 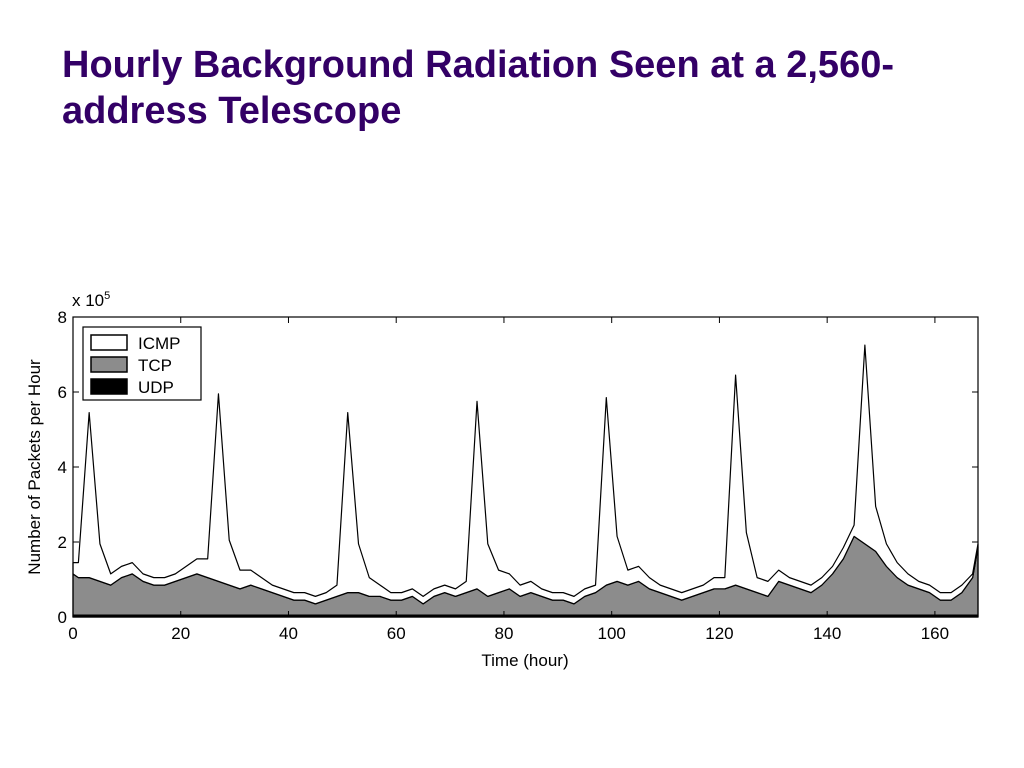 What do you see at coordinates (62, 392) in the screenshot?
I see `y-tick-label: 6` at bounding box center [62, 392].